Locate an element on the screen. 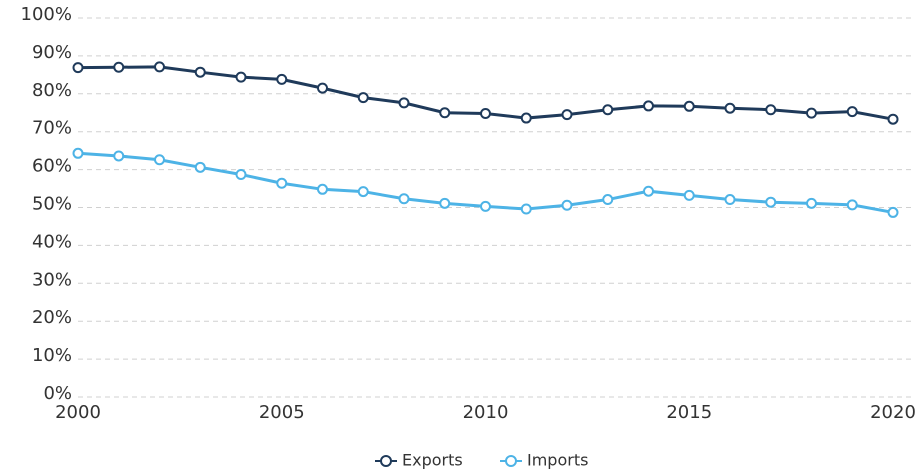 This screenshot has height=472, width=920. y-tick-label: 80% is located at coordinates (52, 90).